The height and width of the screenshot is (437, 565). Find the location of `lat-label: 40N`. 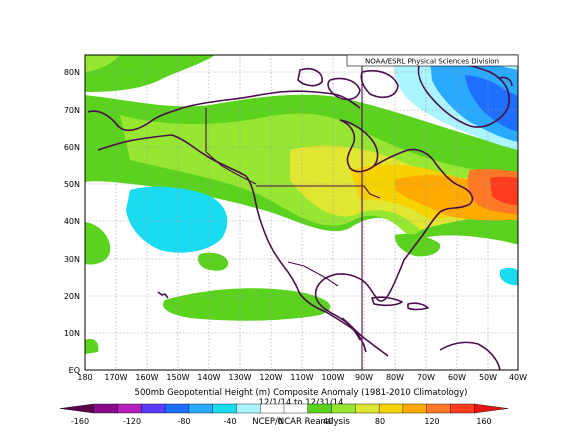

lat-label: 40N is located at coordinates (72, 221).